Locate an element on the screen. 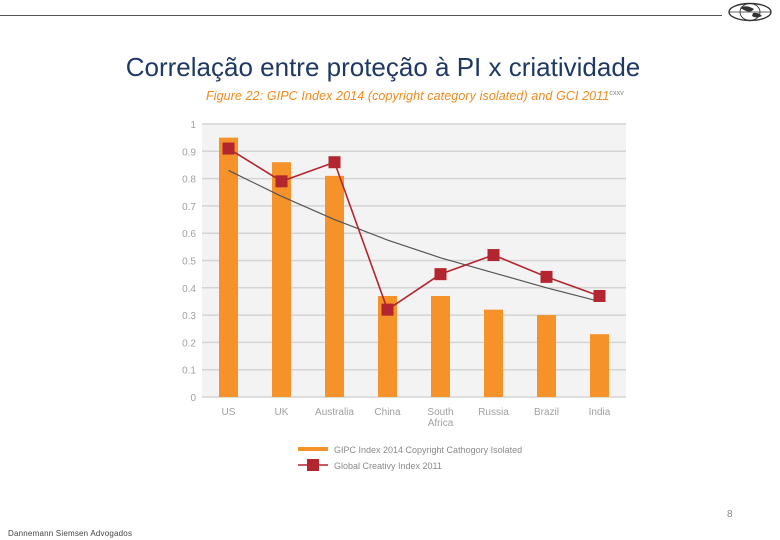 The width and height of the screenshot is (780, 540). globe-logo-icon is located at coordinates (750, 12).